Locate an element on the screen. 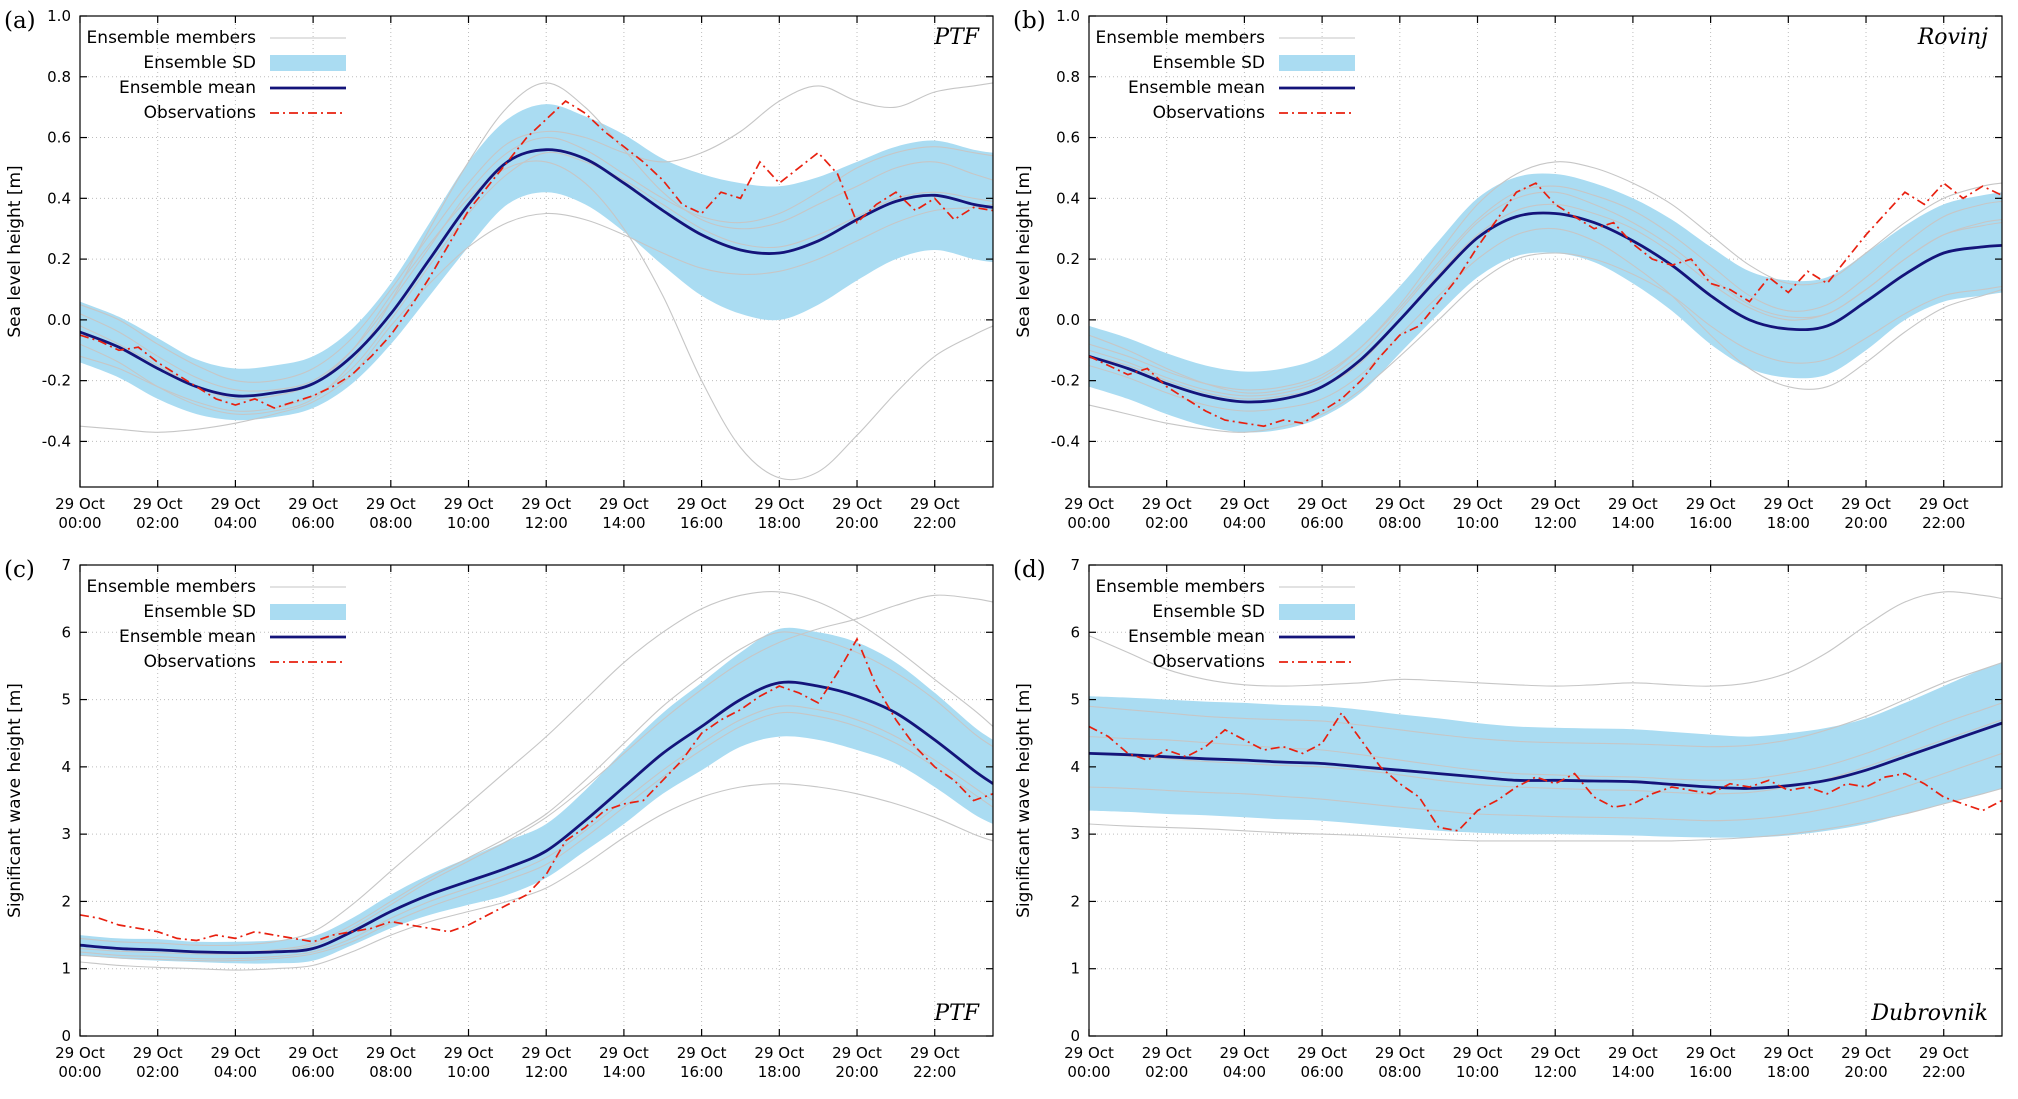 The height and width of the screenshot is (1099, 2018). svg-text: 0.0 is located at coordinates (1068, 320).